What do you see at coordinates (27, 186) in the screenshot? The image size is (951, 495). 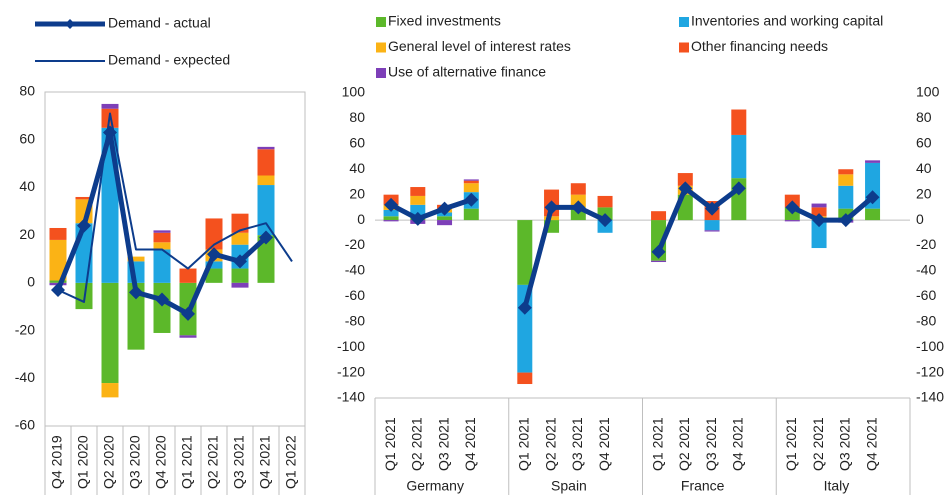 I see `y-tick-label: 40` at bounding box center [27, 186].